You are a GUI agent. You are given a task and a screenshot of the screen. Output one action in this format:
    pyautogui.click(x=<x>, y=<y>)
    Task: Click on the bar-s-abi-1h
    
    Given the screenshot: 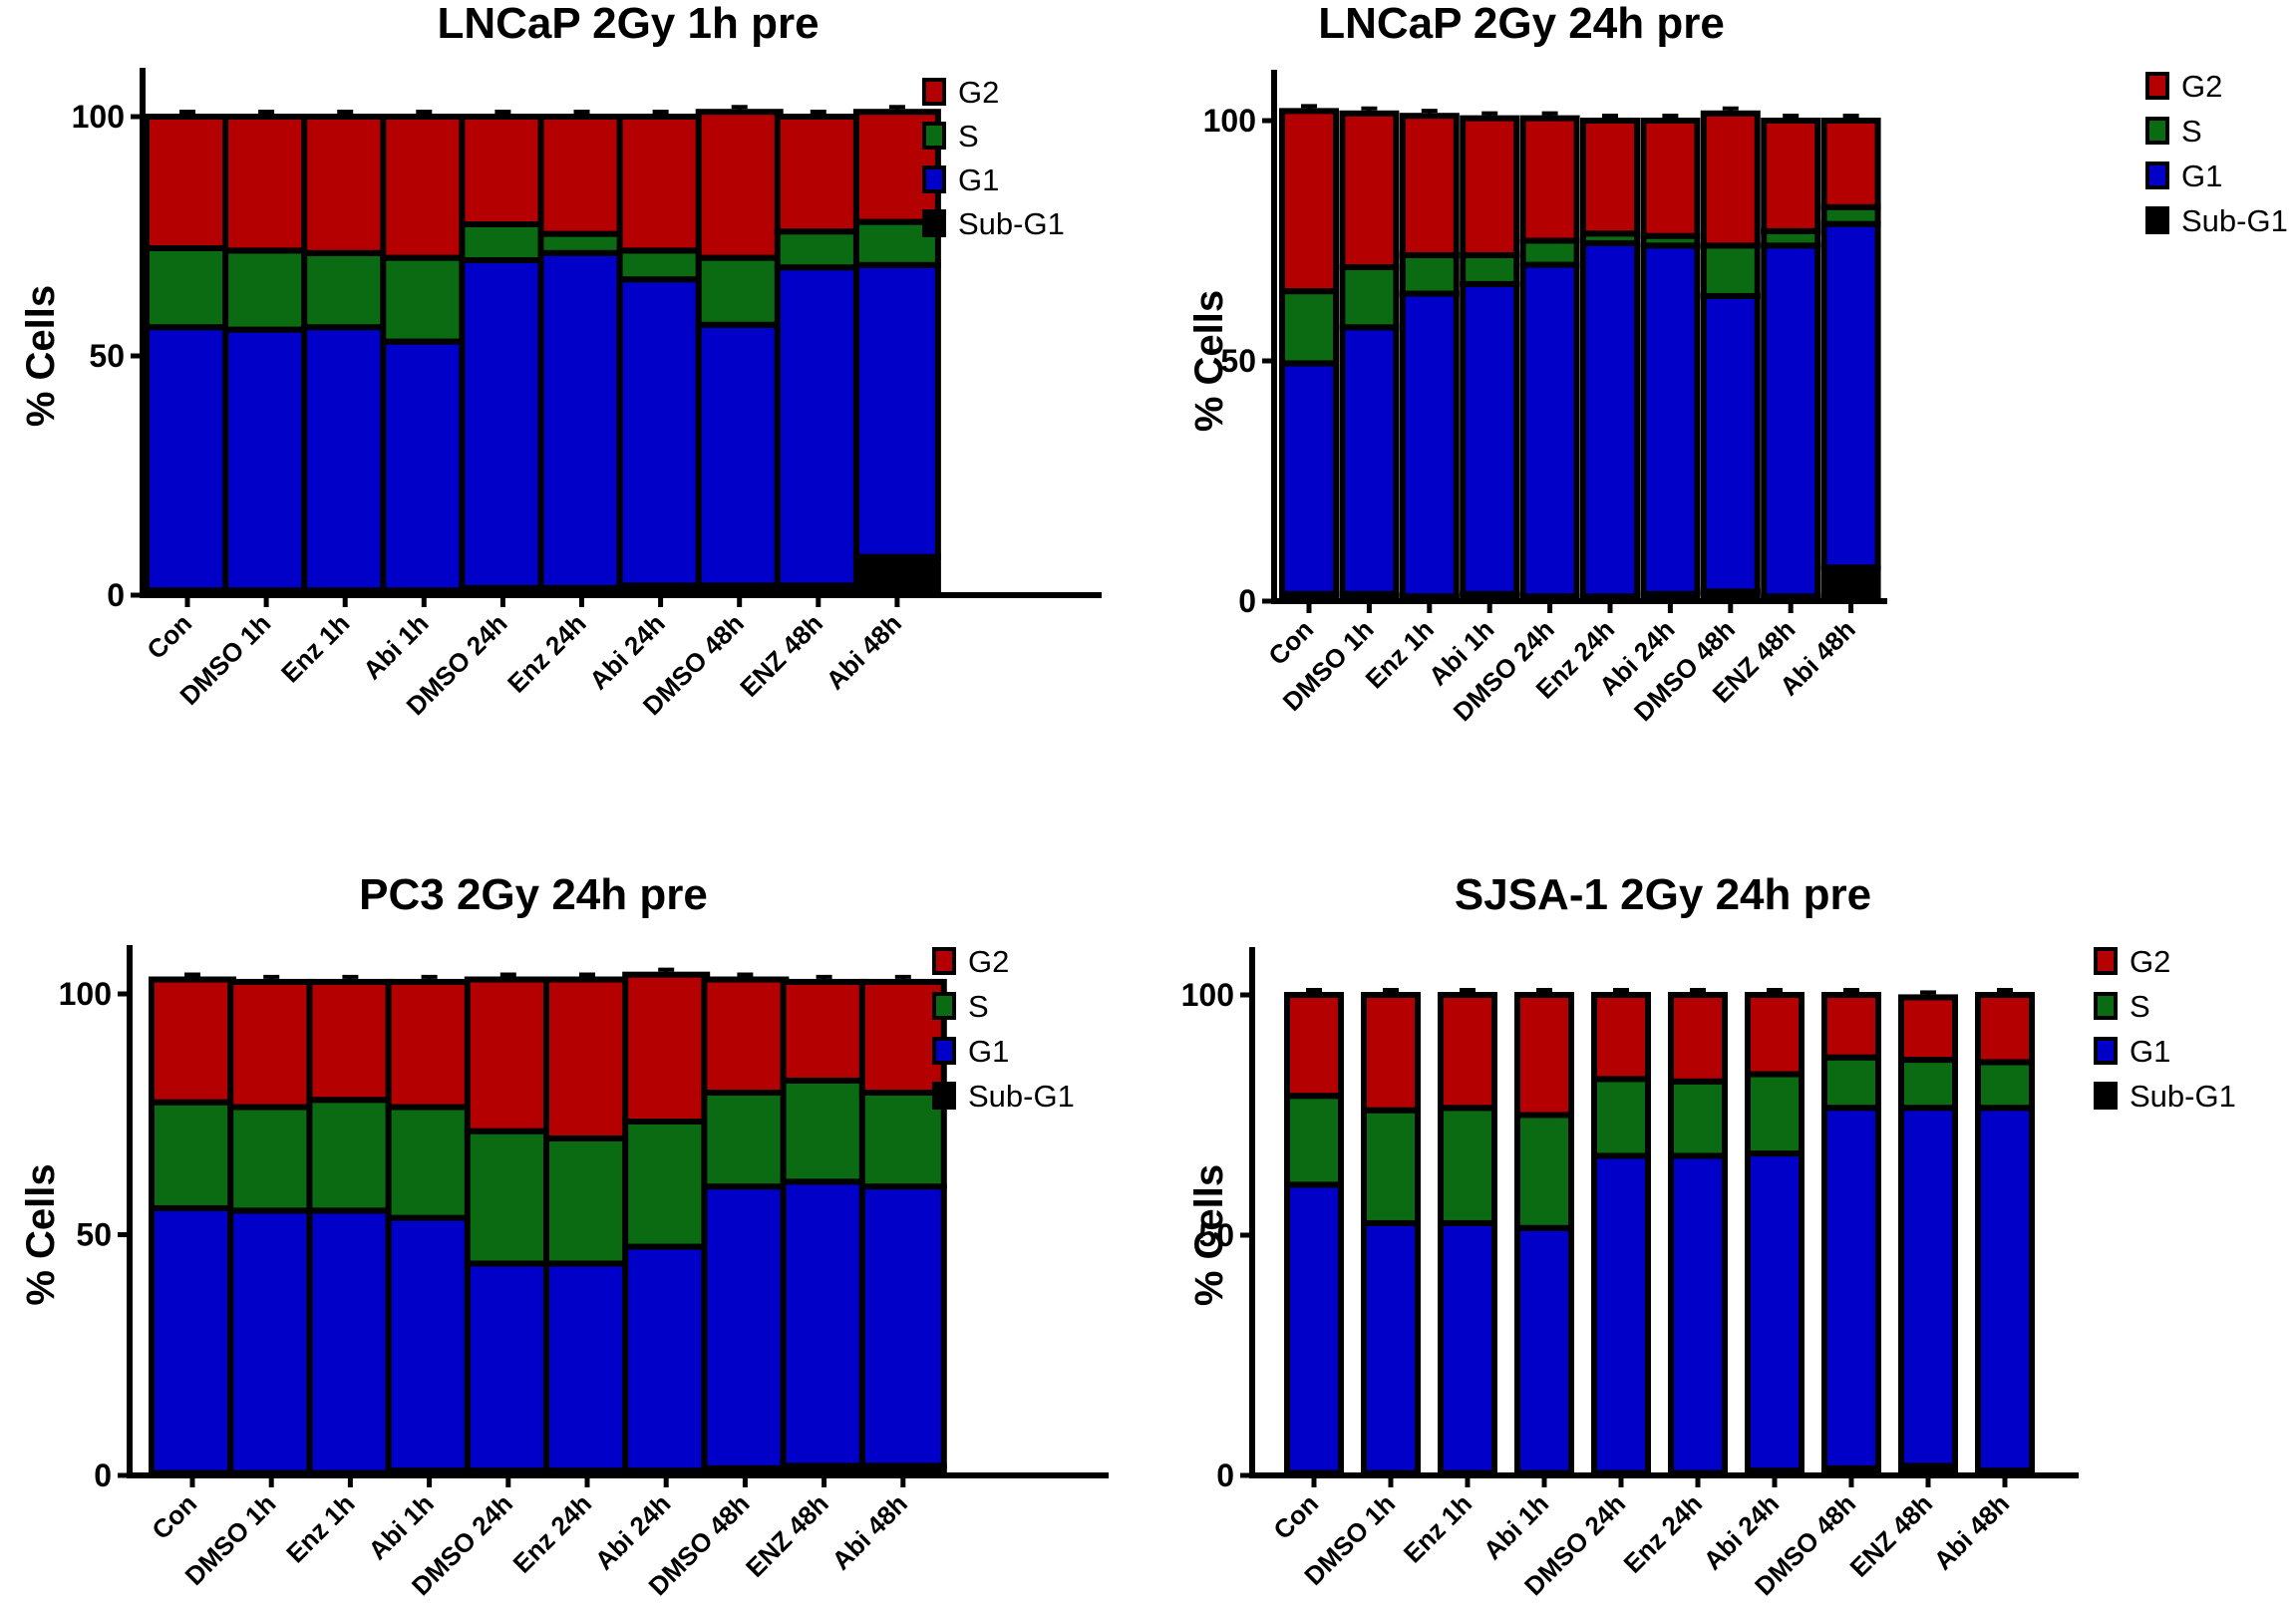 What is the action you would take?
    pyautogui.click(x=429, y=1162)
    